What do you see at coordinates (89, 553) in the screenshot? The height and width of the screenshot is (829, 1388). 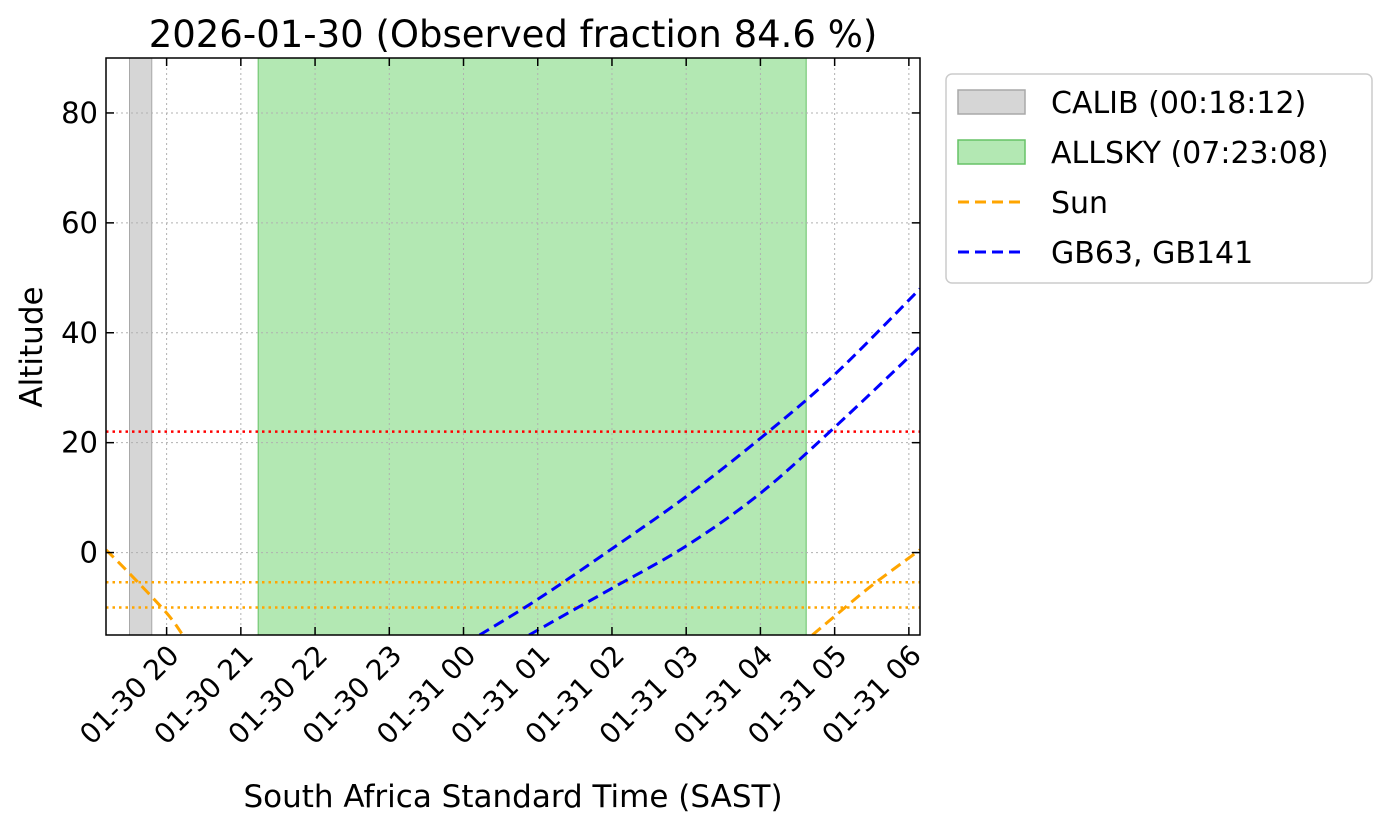 I see `y-tick-label: 0` at bounding box center [89, 553].